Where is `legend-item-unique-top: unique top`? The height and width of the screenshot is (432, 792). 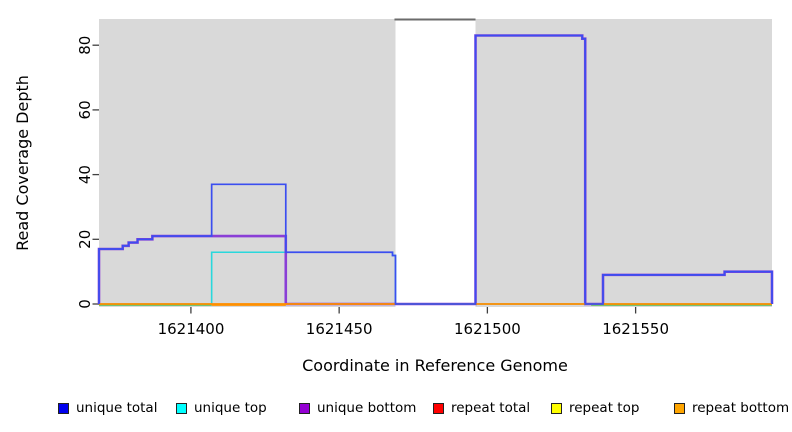 legend-item-unique-top: unique top is located at coordinates (221, 408).